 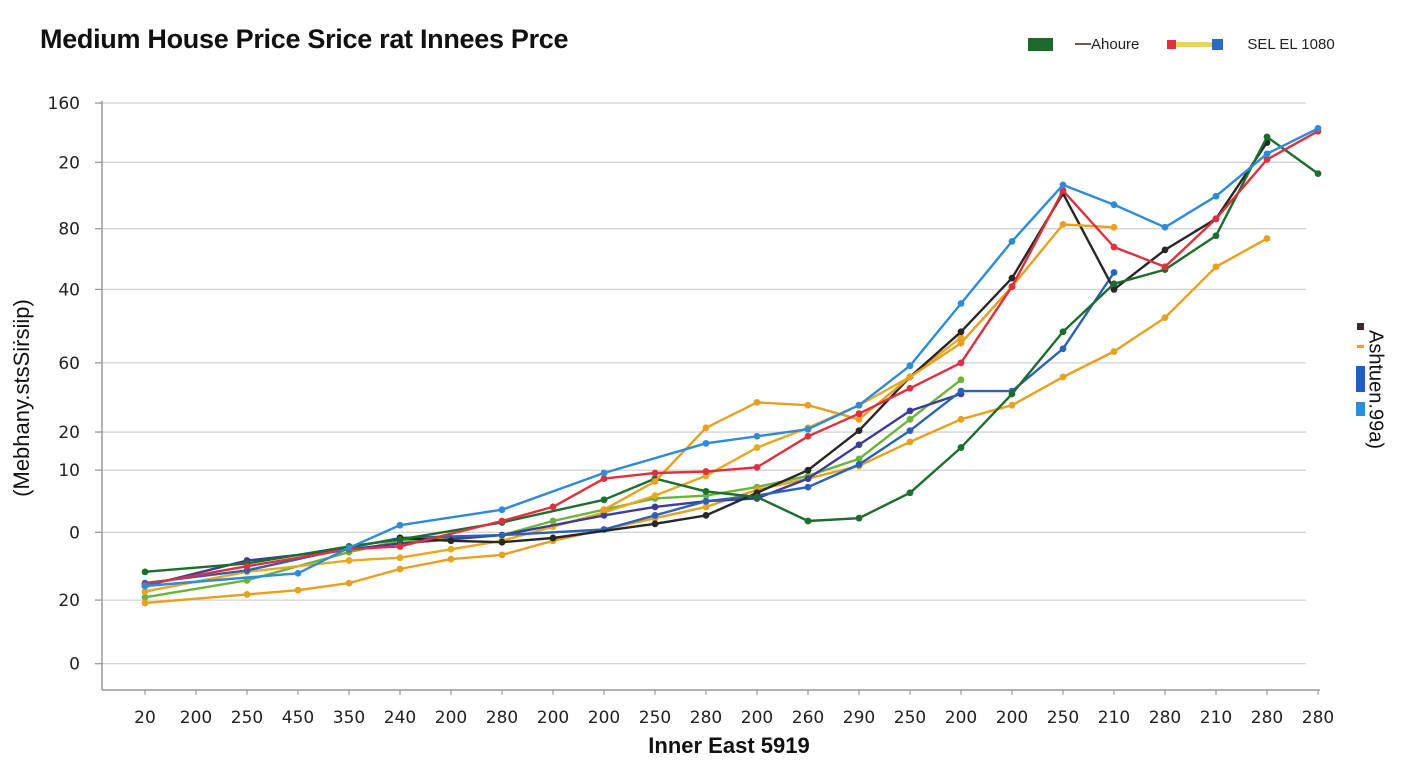 What do you see at coordinates (304, 39) in the screenshot?
I see `chart-title: Medium House Price Srice rat Innees Prce` at bounding box center [304, 39].